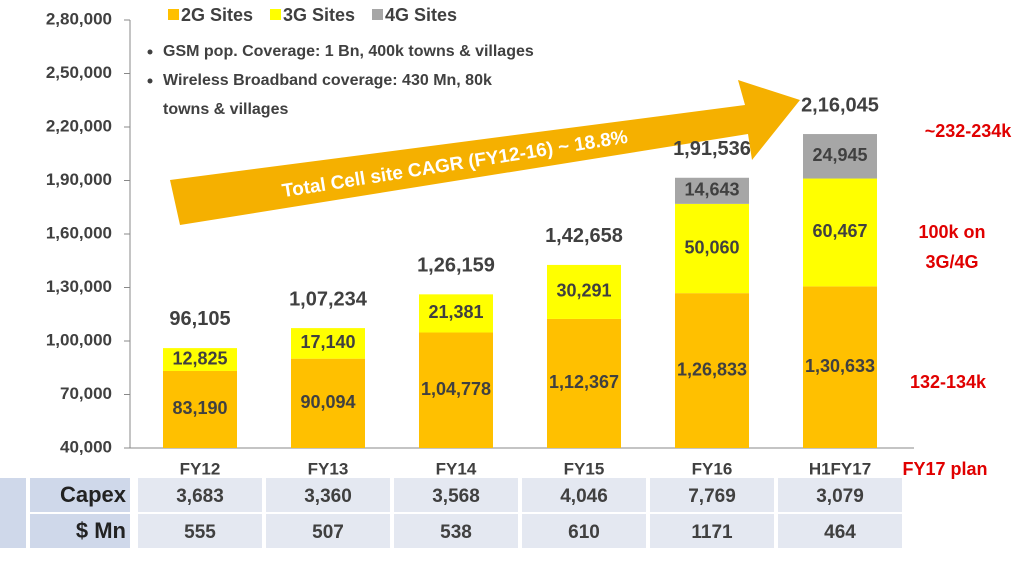 This screenshot has width=1032, height=572. Describe the element at coordinates (712, 468) in the screenshot. I see `x-tick-label: FY16` at that location.